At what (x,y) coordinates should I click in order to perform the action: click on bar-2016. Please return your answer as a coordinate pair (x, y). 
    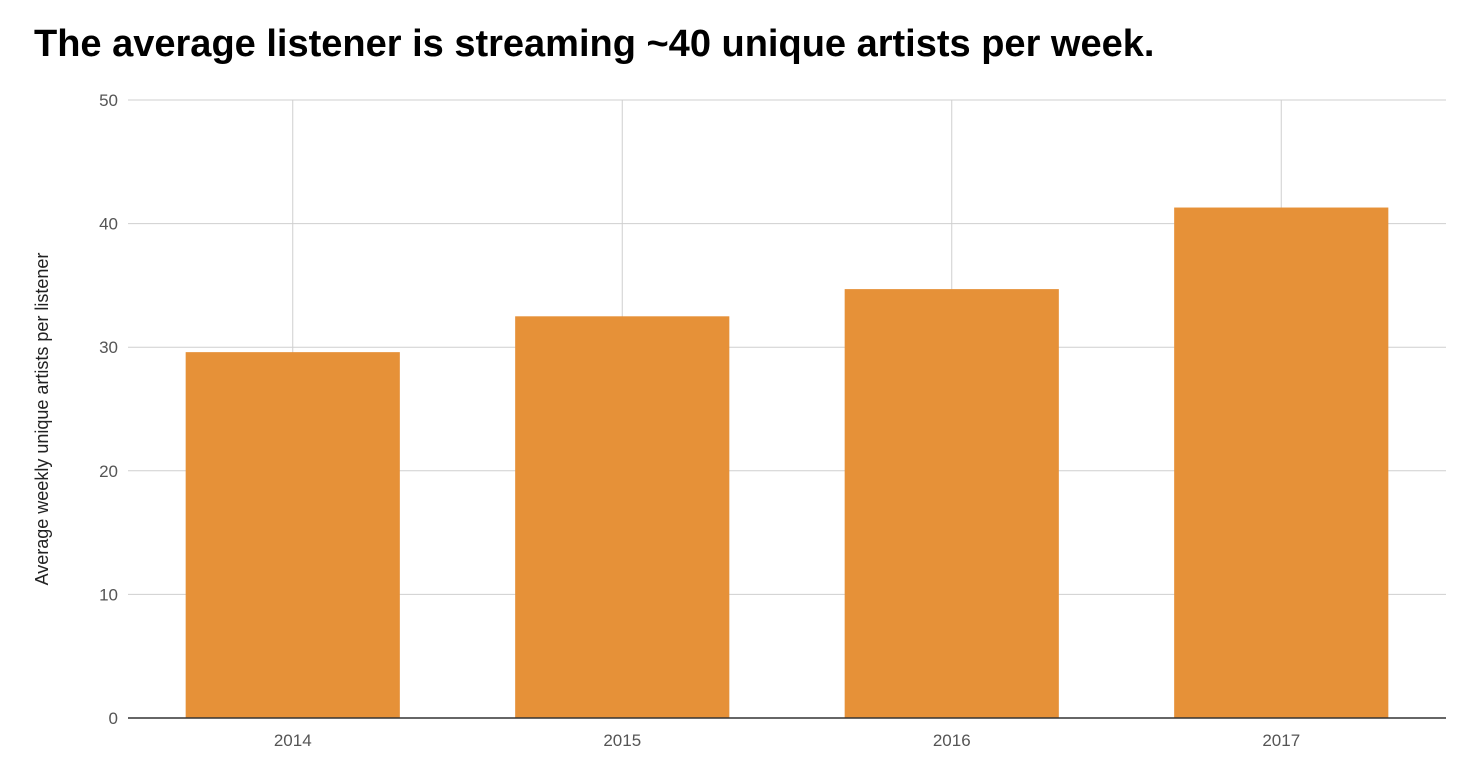
    Looking at the image, I should click on (951, 503).